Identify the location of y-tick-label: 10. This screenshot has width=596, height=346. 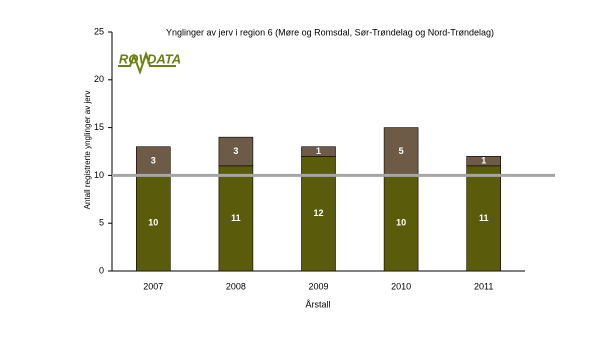
(99, 175).